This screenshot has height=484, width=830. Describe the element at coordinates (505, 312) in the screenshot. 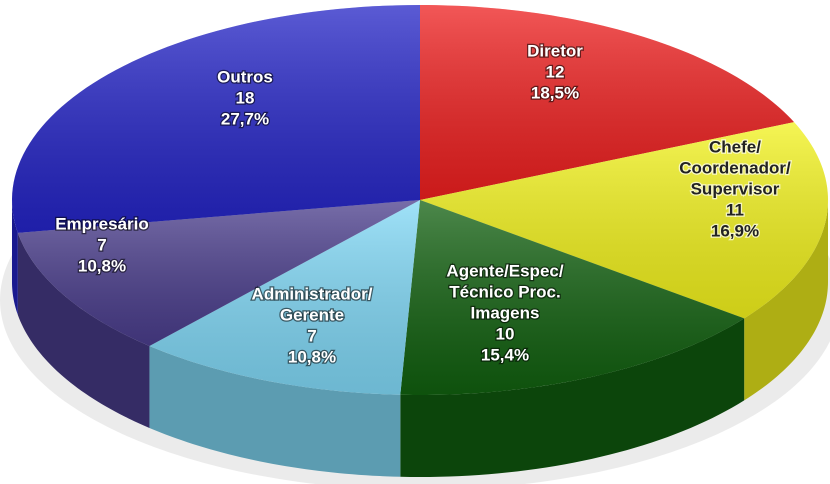

I see `slice-label: Imagens` at that location.